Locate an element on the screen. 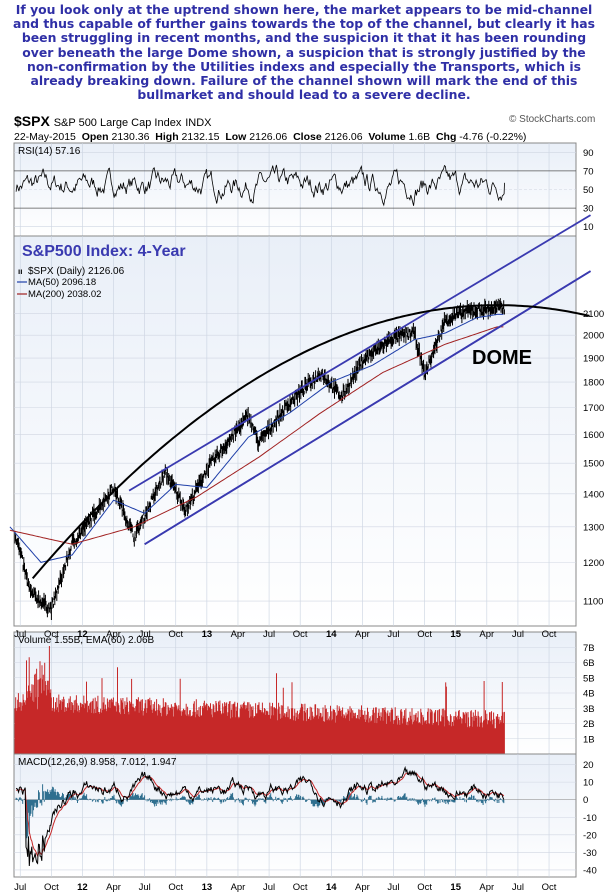  high-value: 2132.15 is located at coordinates (200, 137).